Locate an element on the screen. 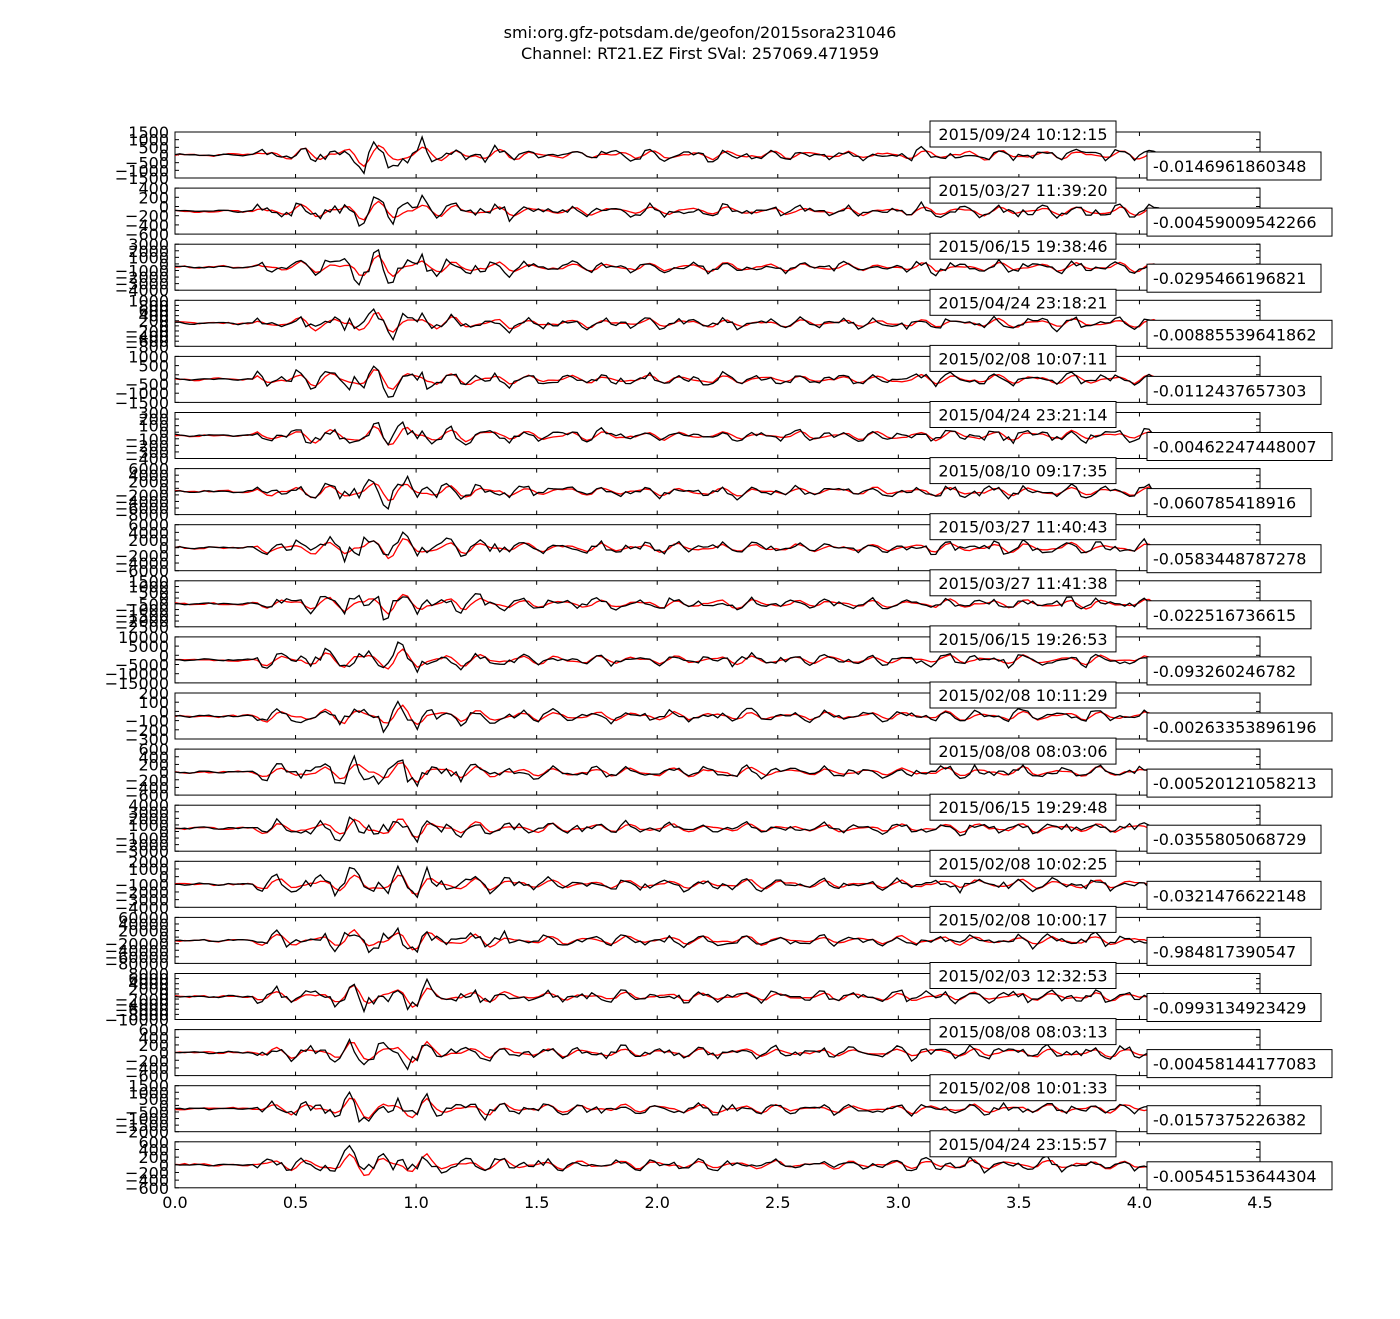 This screenshot has width=1400, height=1319. correlation-label: -0.00545153644304 is located at coordinates (1235, 1176).